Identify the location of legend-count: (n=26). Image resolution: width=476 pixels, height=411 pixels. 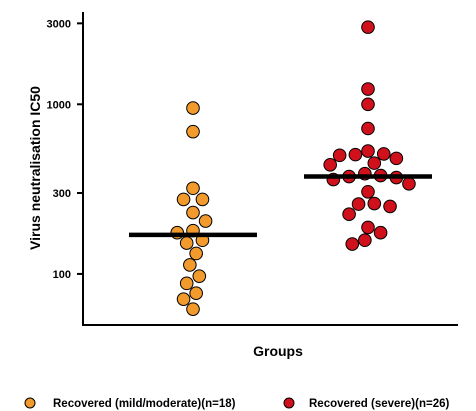
(432, 404).